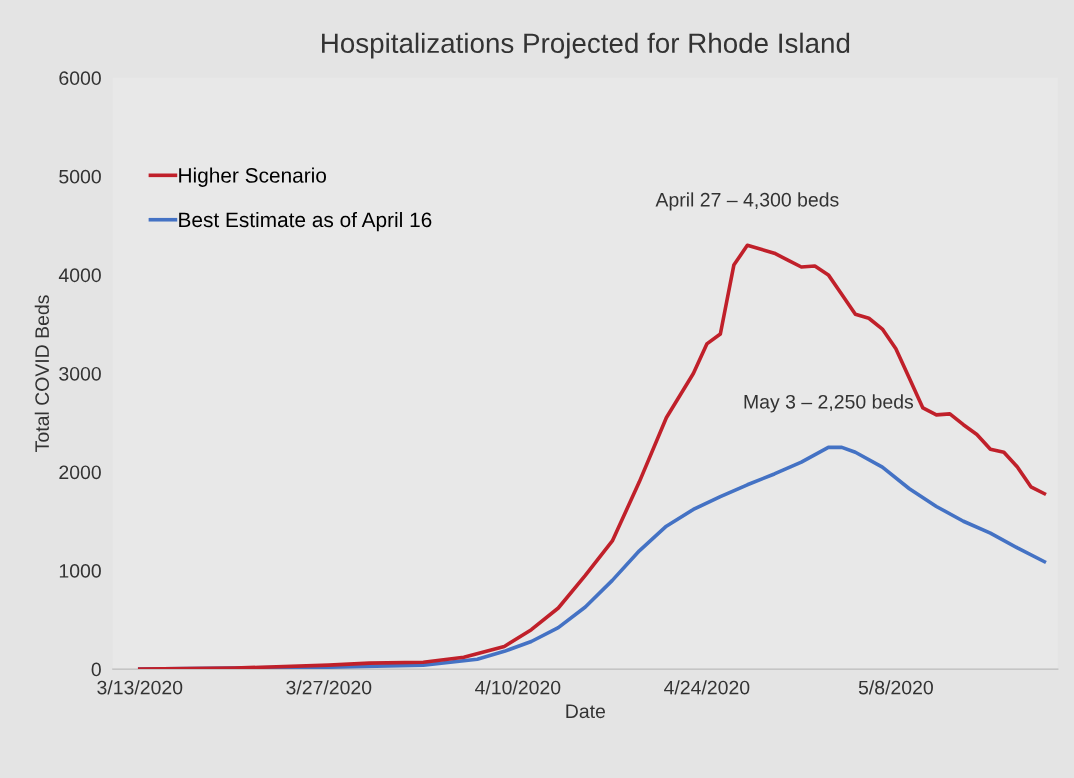 Image resolution: width=1074 pixels, height=778 pixels. Describe the element at coordinates (79, 275) in the screenshot. I see `y-tick-label: 4000` at that location.